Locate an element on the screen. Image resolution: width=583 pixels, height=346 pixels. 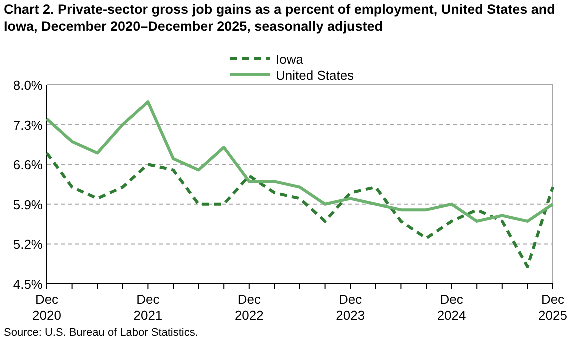
y-tick-label: 7.3% is located at coordinates (28, 125).